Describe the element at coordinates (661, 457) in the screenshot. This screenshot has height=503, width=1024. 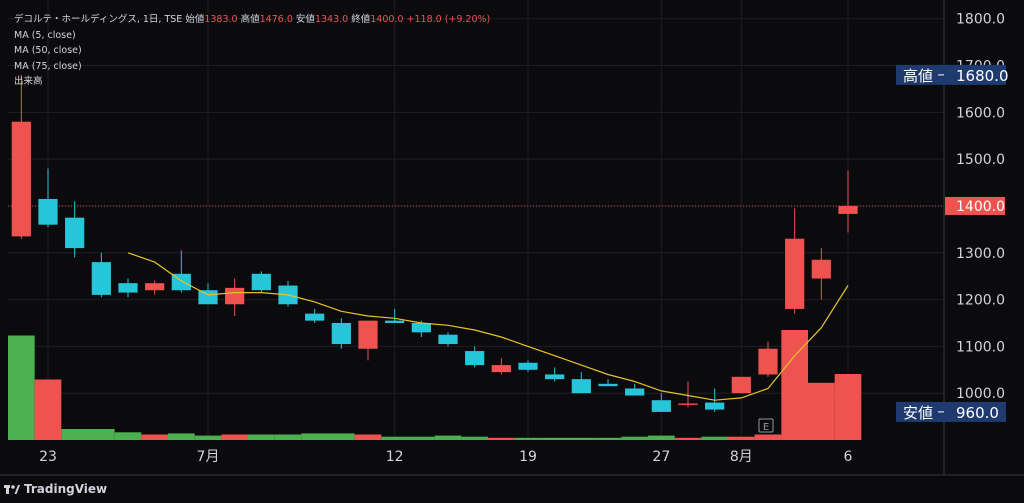
I see `x-tick-label: 27` at that location.